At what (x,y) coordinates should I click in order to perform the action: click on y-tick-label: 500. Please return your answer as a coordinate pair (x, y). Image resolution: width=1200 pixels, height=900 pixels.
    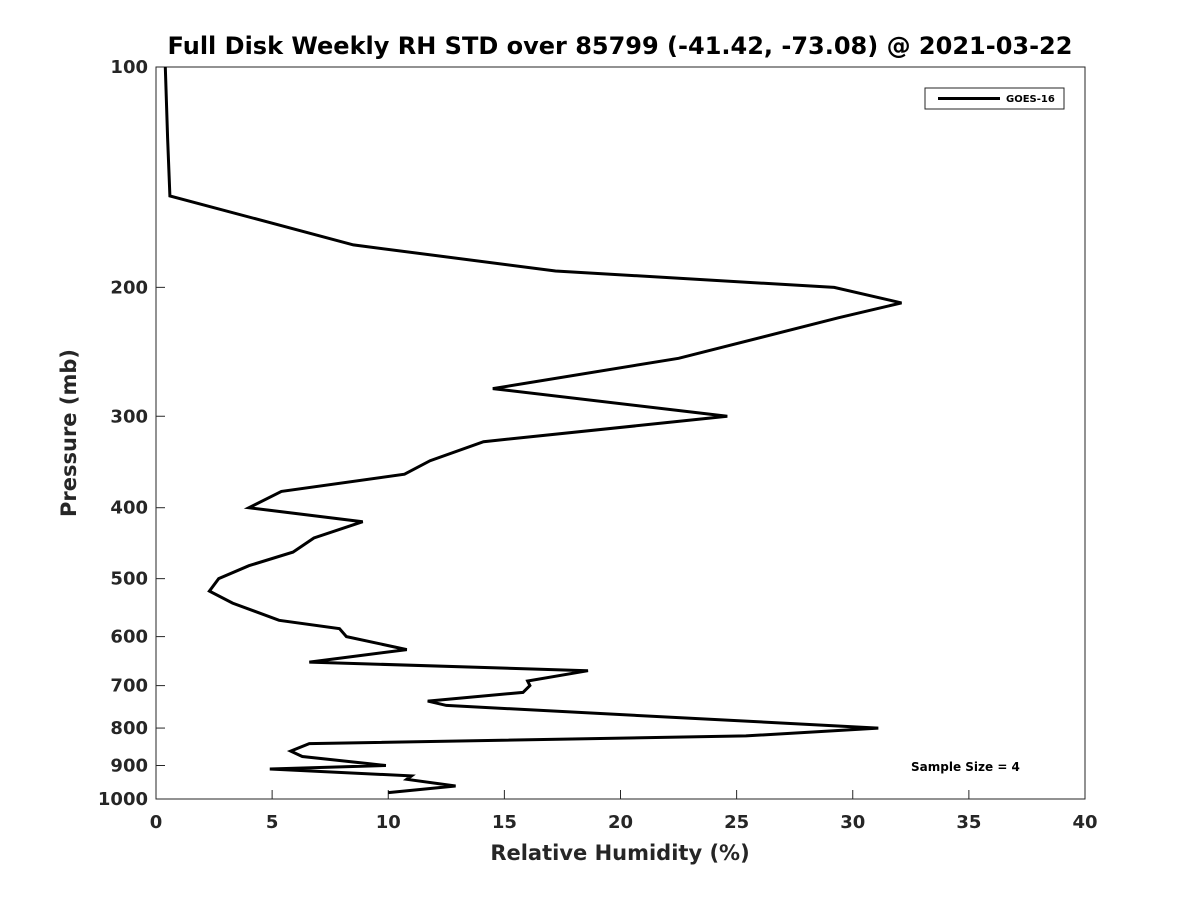
    Looking at the image, I should click on (129, 579).